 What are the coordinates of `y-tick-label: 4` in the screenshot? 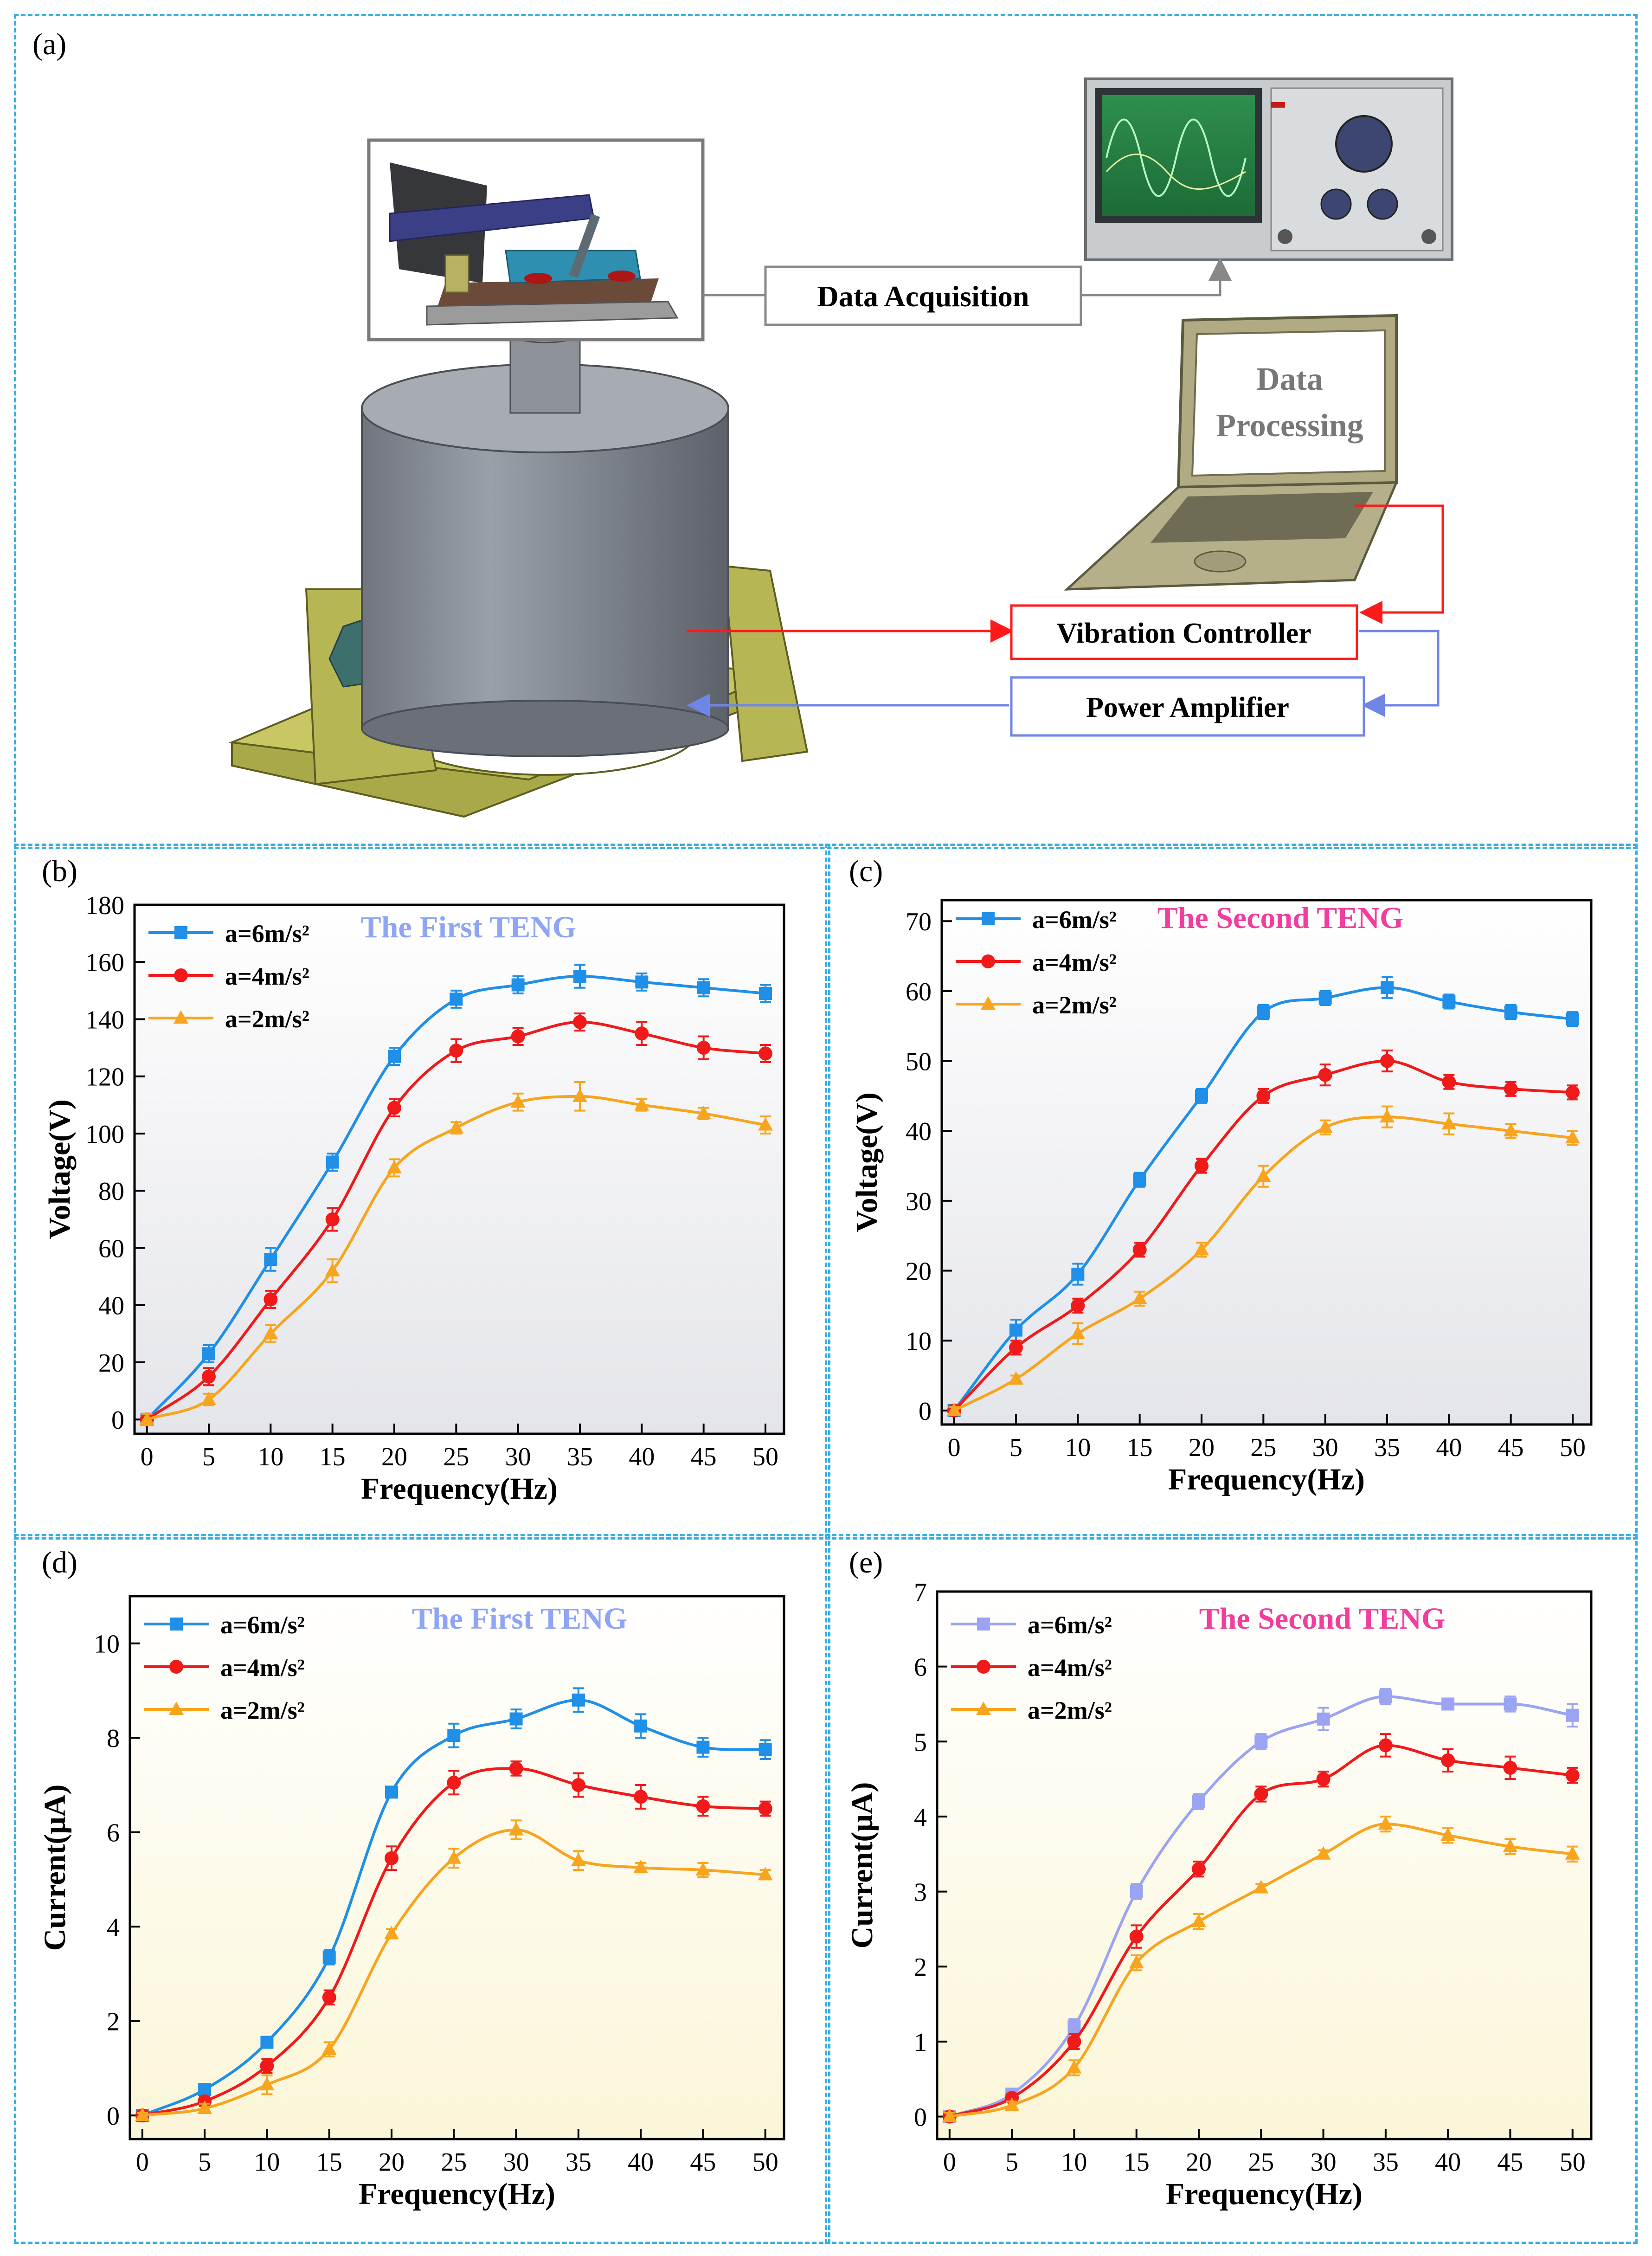 It's located at (114, 1927).